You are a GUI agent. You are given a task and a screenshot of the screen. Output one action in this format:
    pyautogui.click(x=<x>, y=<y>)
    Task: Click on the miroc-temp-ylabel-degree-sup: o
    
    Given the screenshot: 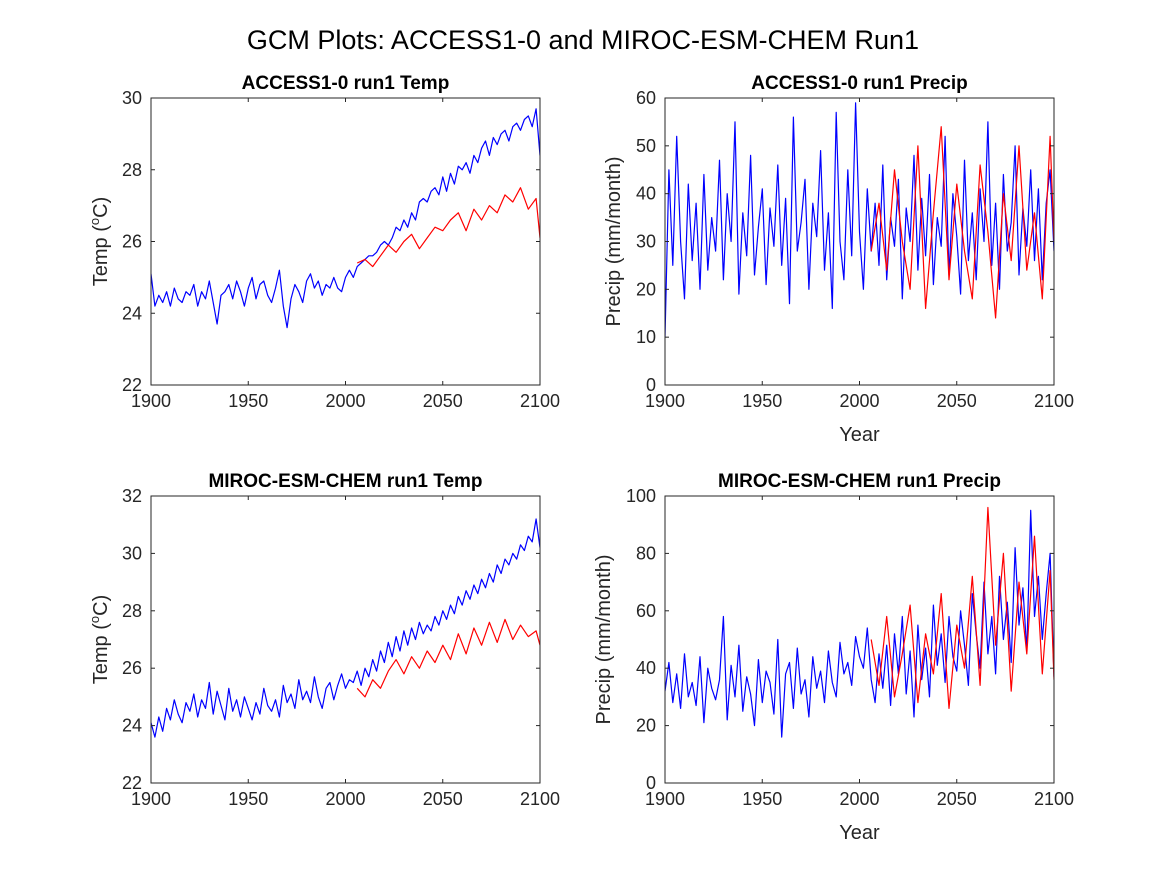 What is the action you would take?
    pyautogui.click(x=94, y=619)
    